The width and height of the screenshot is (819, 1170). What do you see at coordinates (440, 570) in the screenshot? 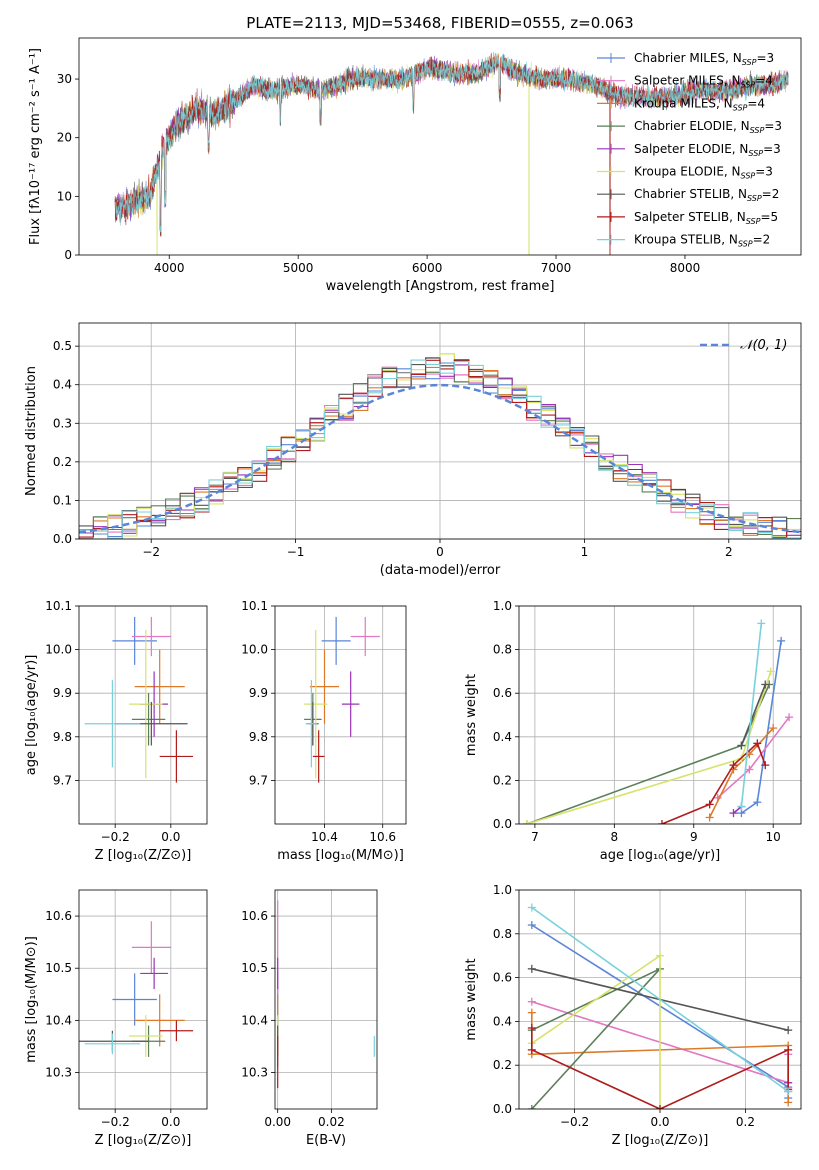
I see `x-axis-label: (data-model)/error` at bounding box center [440, 570].